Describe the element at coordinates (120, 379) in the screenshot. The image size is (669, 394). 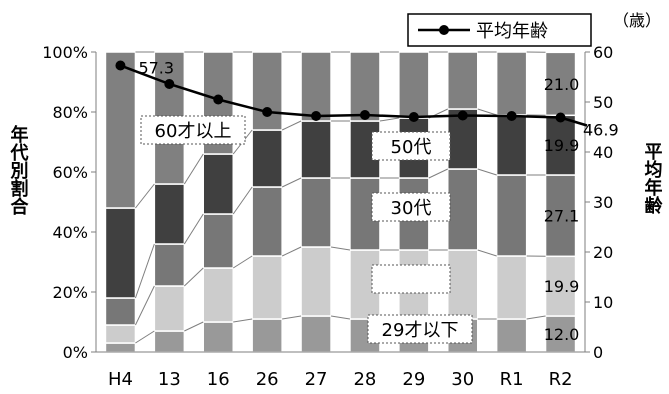
I see `category-label-H4: H4` at that location.